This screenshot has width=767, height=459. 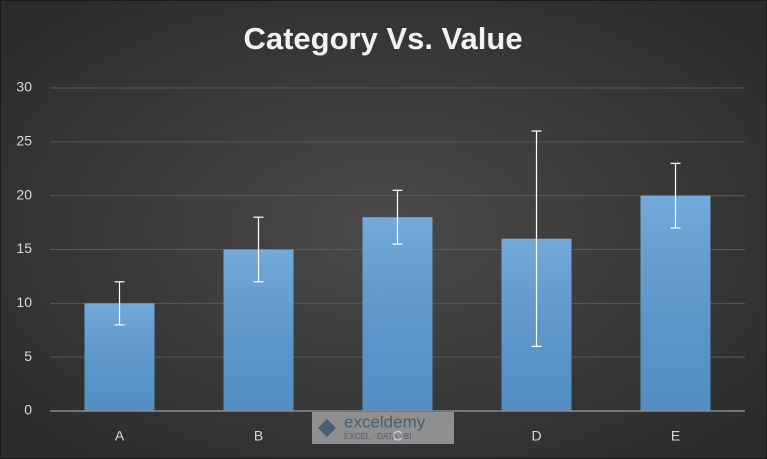 I want to click on y-tick-label: 20, so click(x=24, y=194).